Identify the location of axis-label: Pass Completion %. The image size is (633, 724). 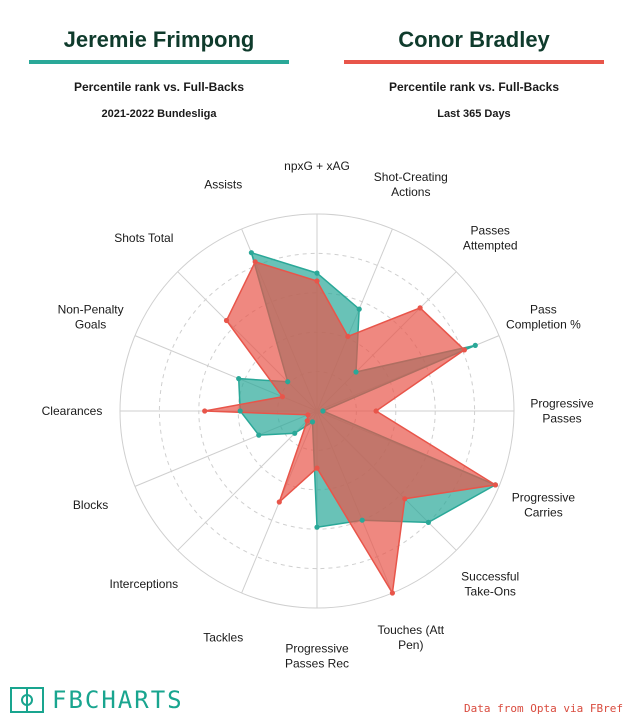
(543, 317).